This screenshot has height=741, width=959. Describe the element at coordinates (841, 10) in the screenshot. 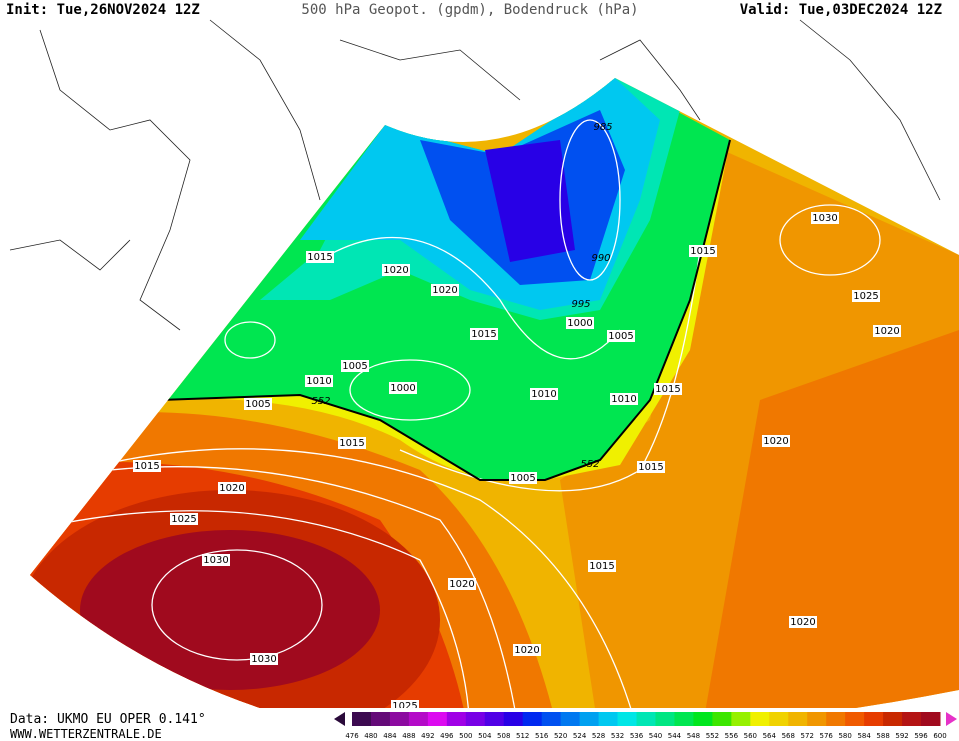

I see `valid-text: Valid: Tue,03DEC2024 12Z` at that location.